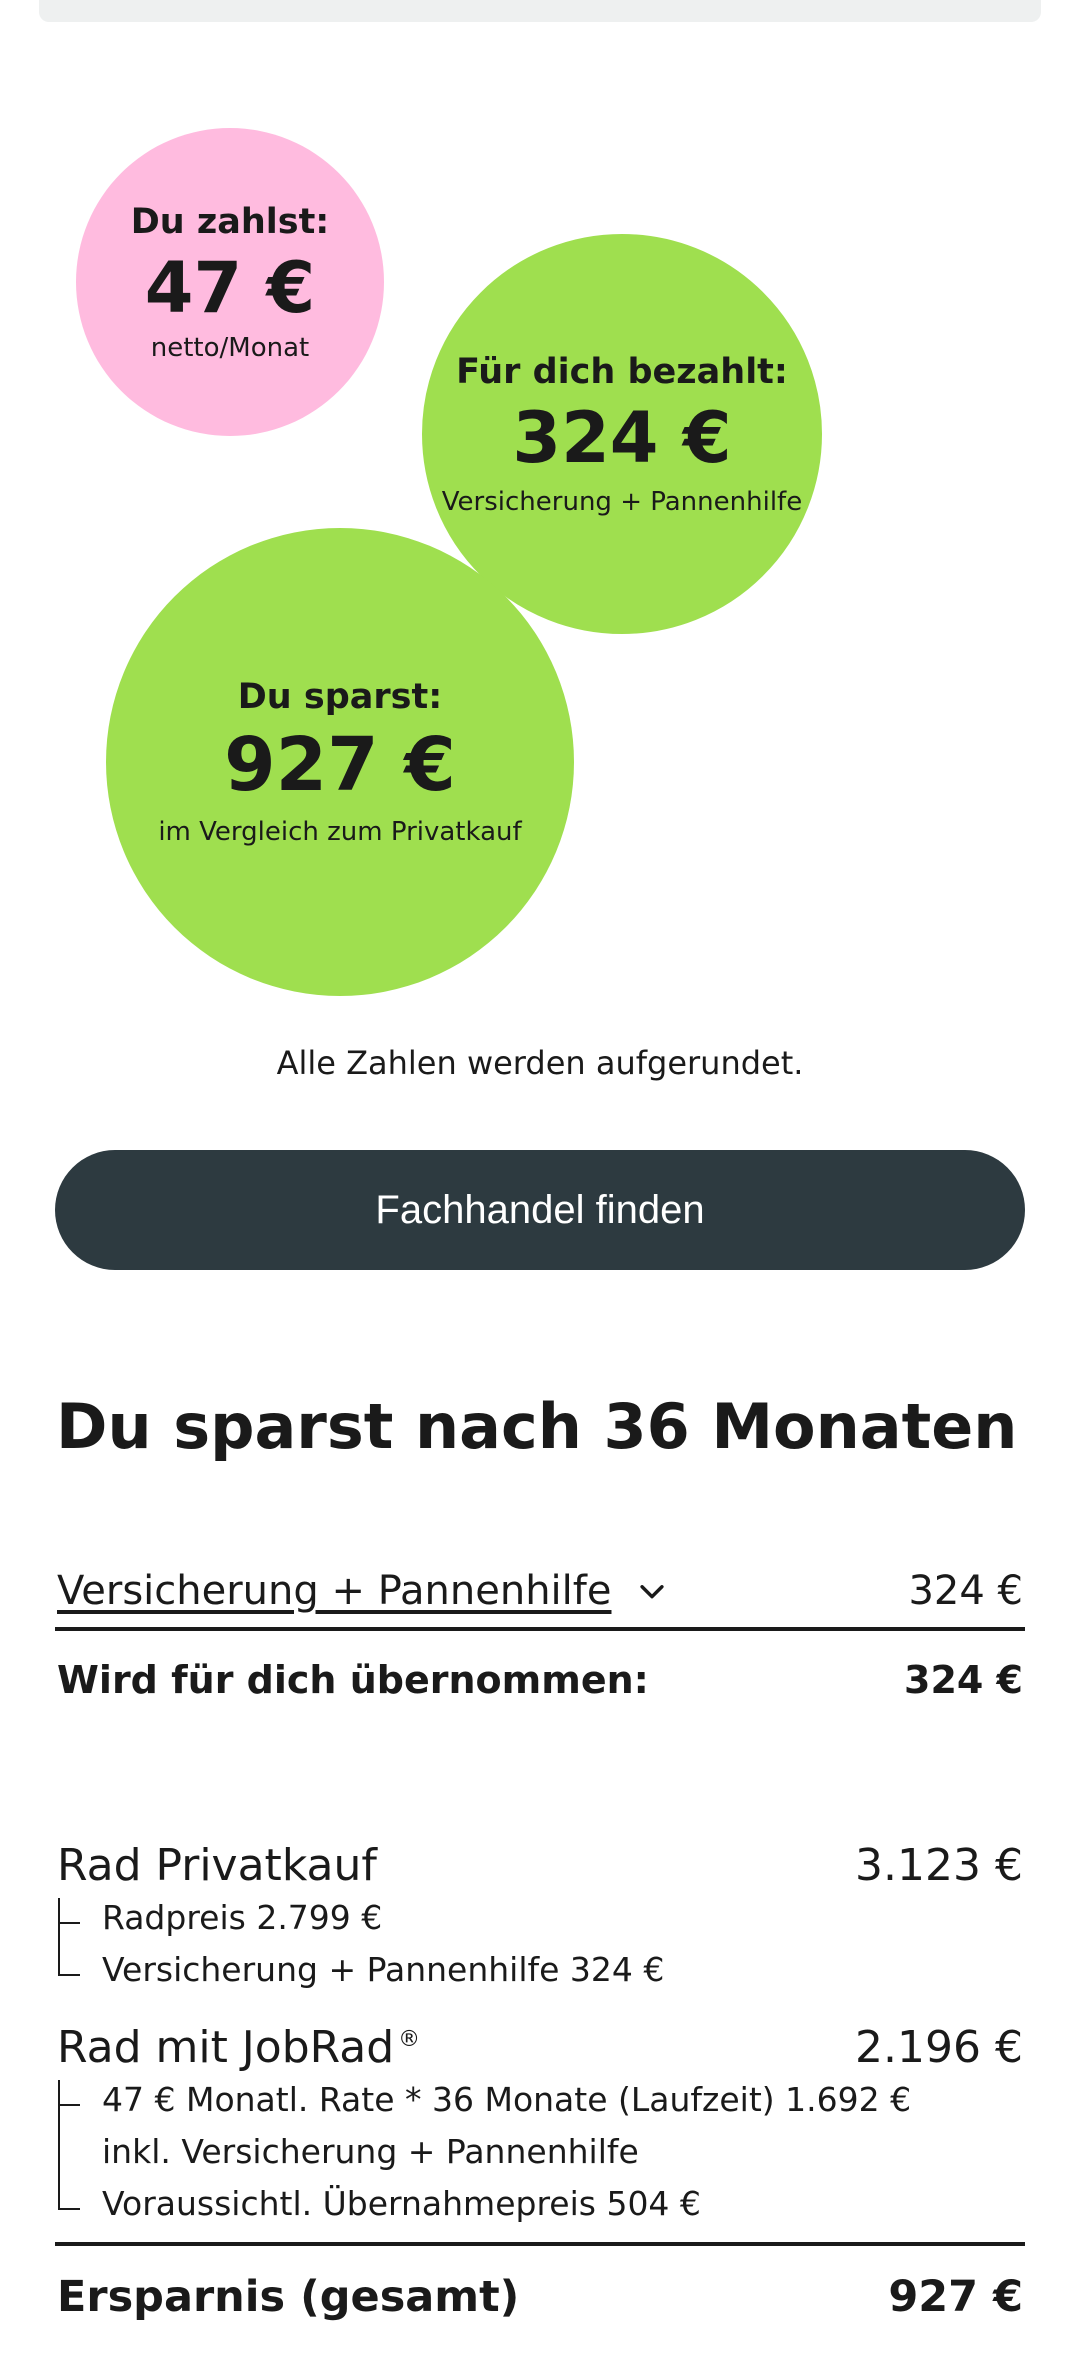 The height and width of the screenshot is (2376, 1080). I want to click on jobrad-value: 2.196 €, so click(939, 2047).